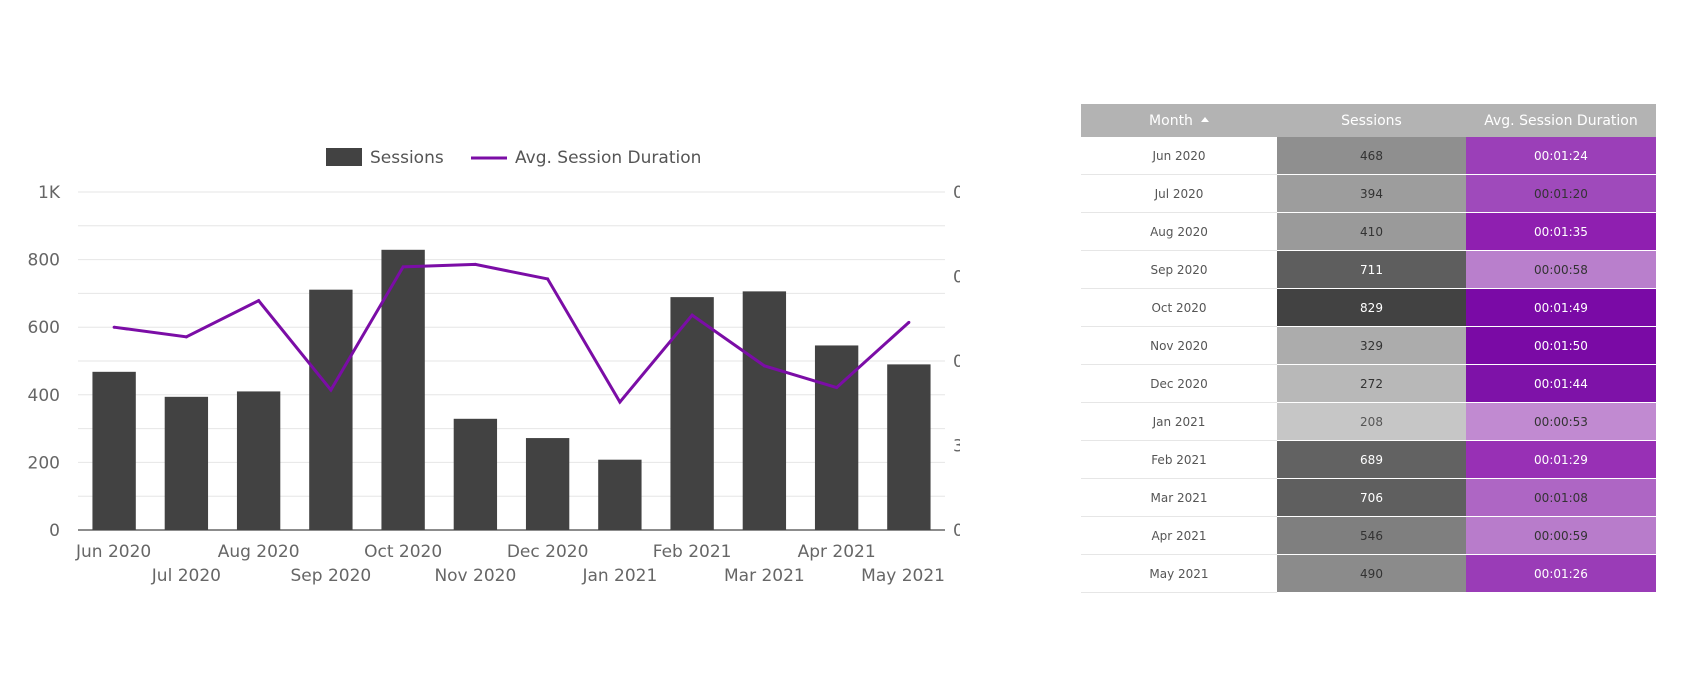  Describe the element at coordinates (764, 576) in the screenshot. I see `x-axis-tick-label: Mar 2021` at that location.